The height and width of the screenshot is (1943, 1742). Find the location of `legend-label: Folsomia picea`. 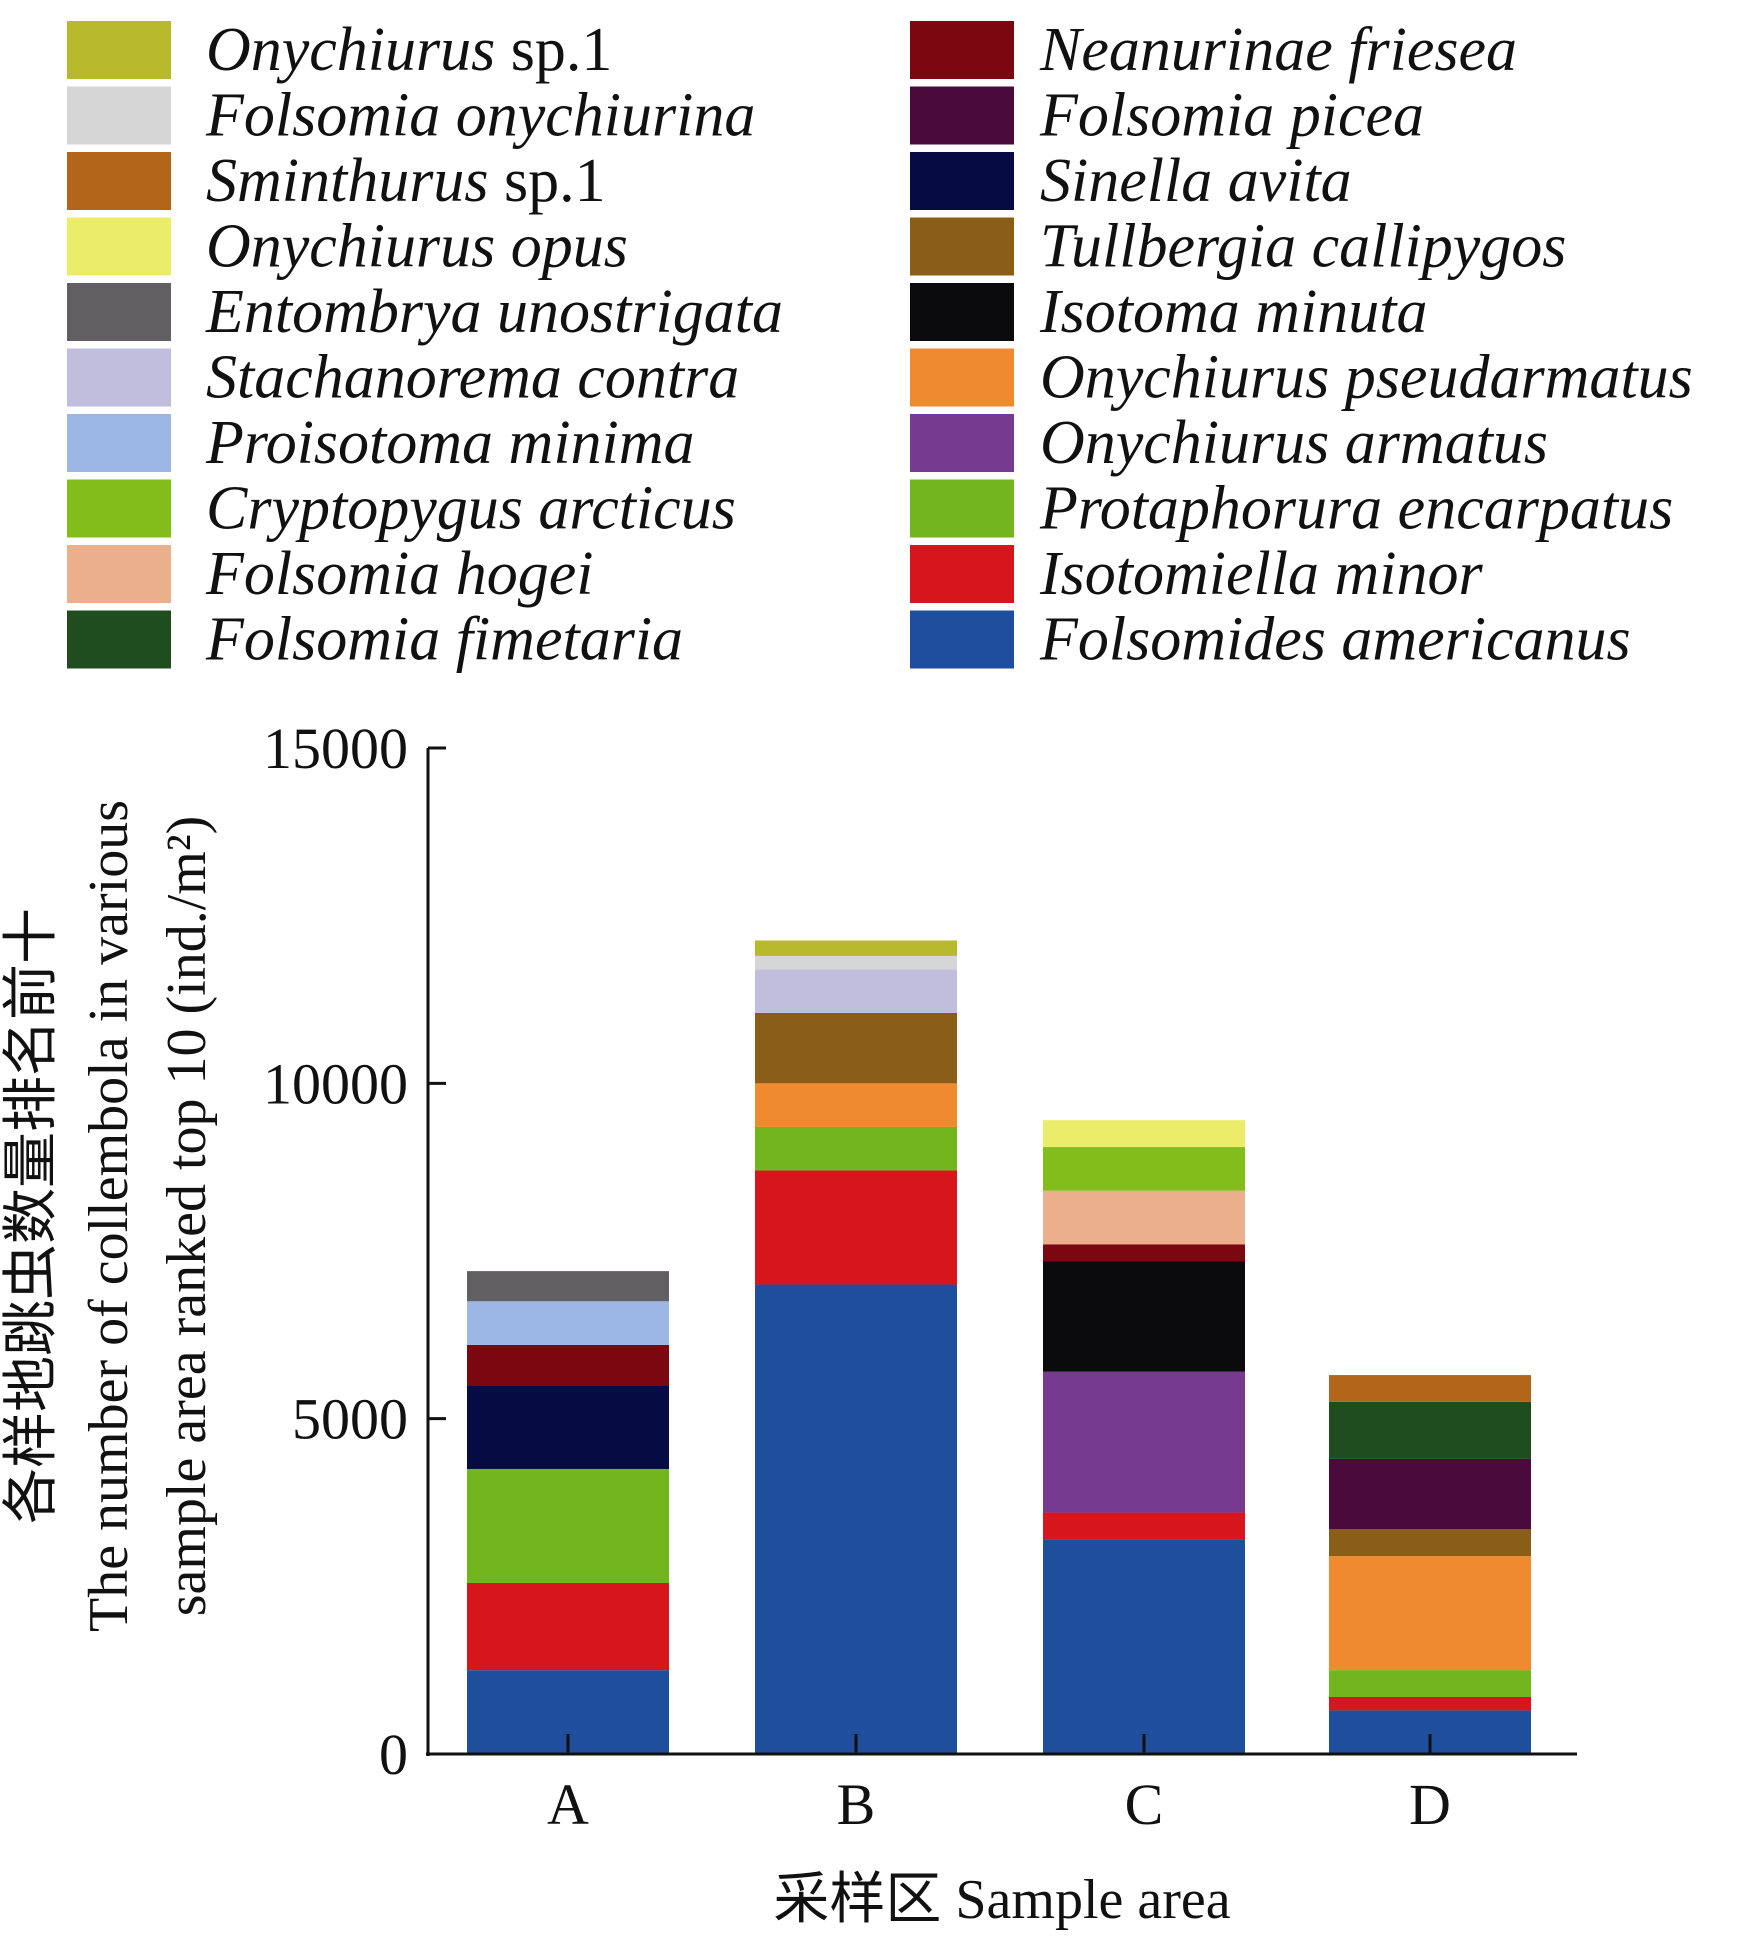

legend-label: Folsomia picea is located at coordinates (1231, 116).